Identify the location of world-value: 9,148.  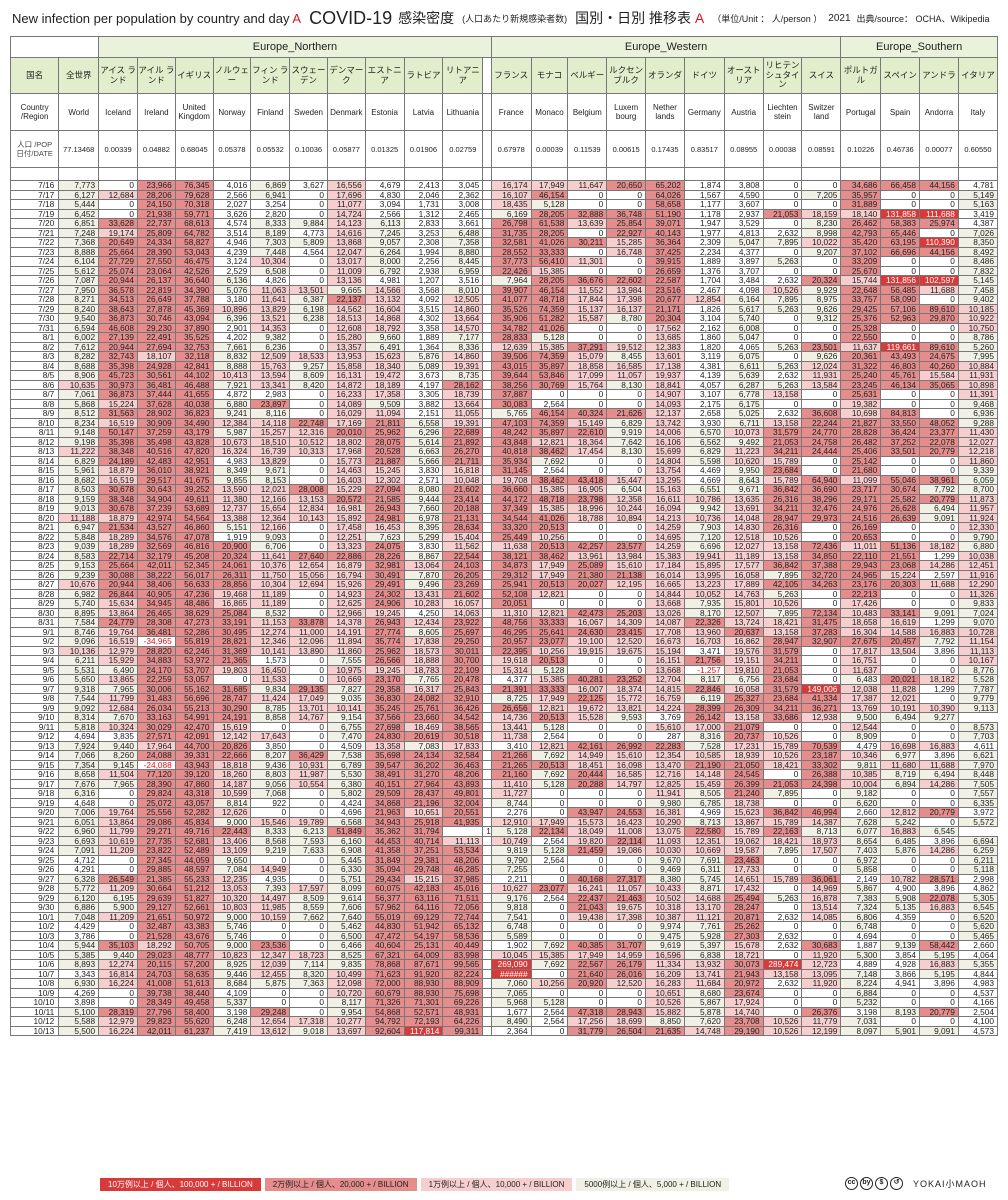
(79, 432).